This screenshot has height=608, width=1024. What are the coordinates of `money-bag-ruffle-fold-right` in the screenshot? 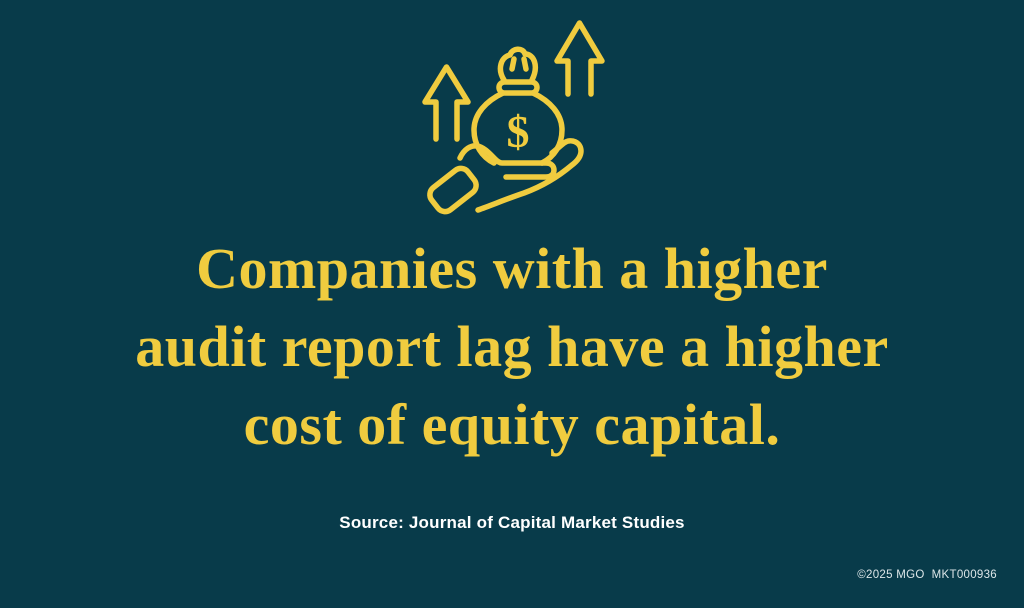 It's located at (525, 64).